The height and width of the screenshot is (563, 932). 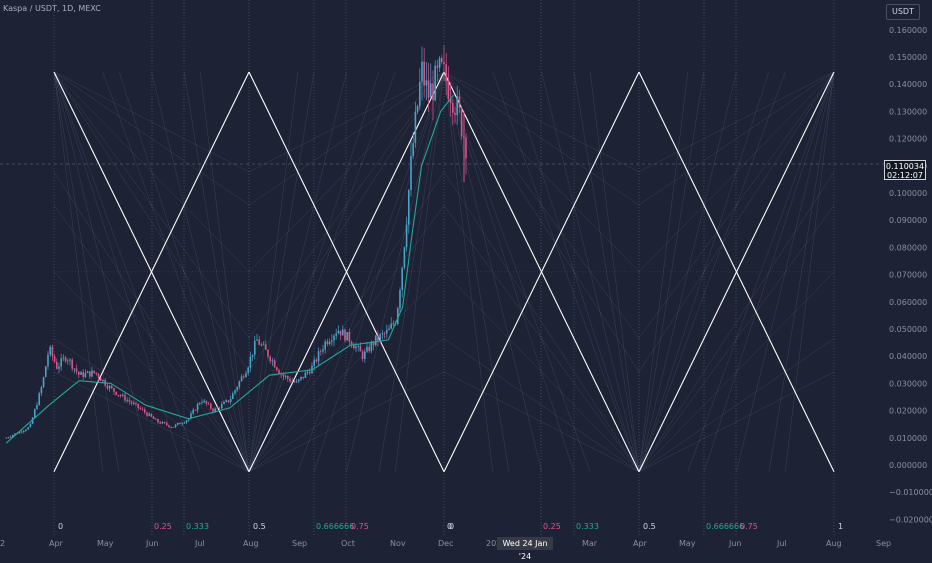 What do you see at coordinates (2, 543) in the screenshot?
I see `time-tick-label: 2` at bounding box center [2, 543].